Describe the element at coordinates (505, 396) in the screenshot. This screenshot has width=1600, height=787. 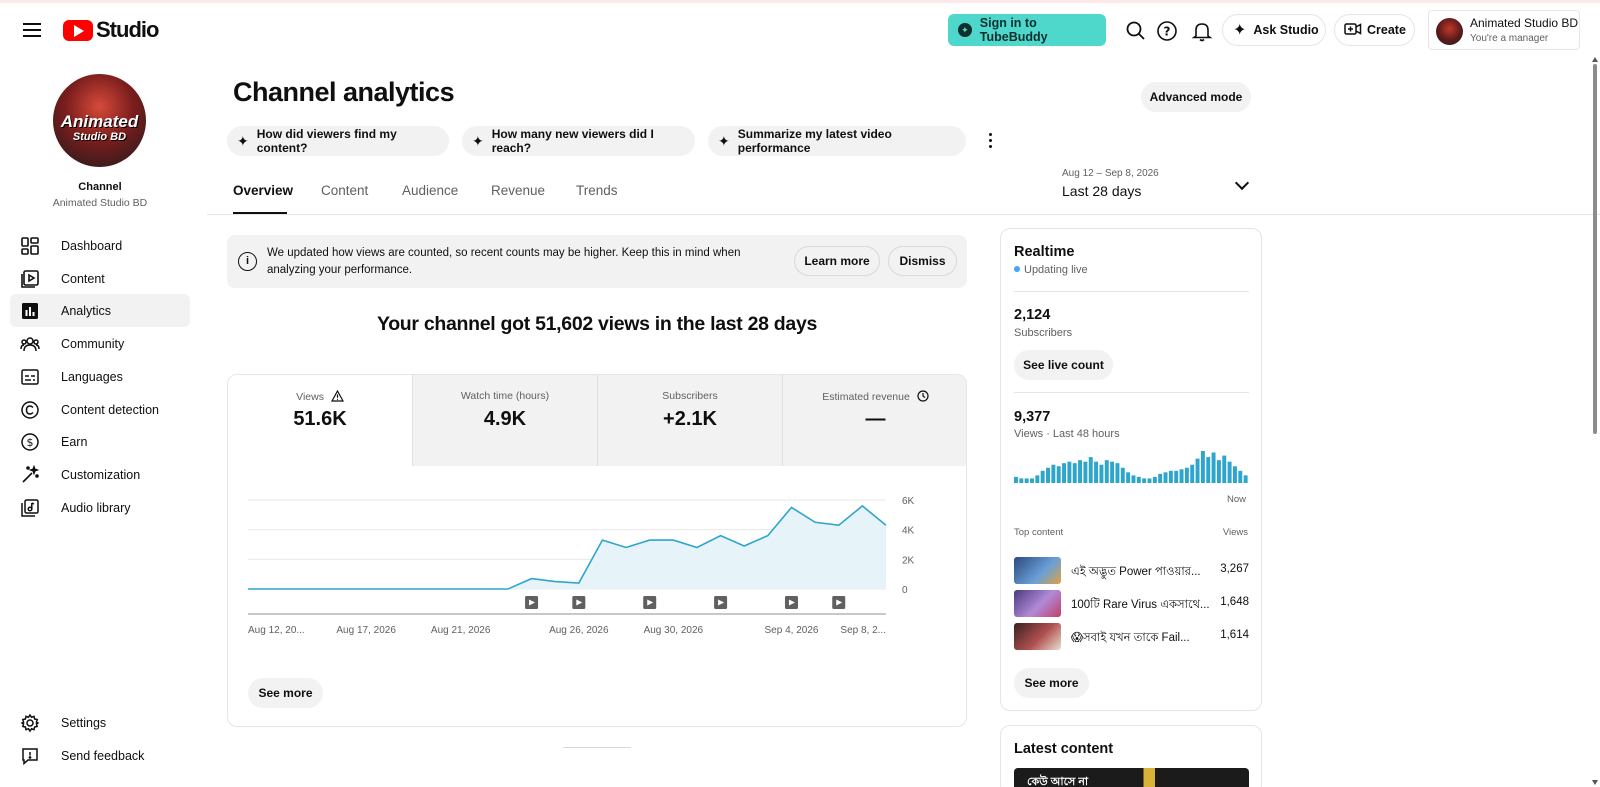
I see `metric-label: Watch time (hours)` at that location.